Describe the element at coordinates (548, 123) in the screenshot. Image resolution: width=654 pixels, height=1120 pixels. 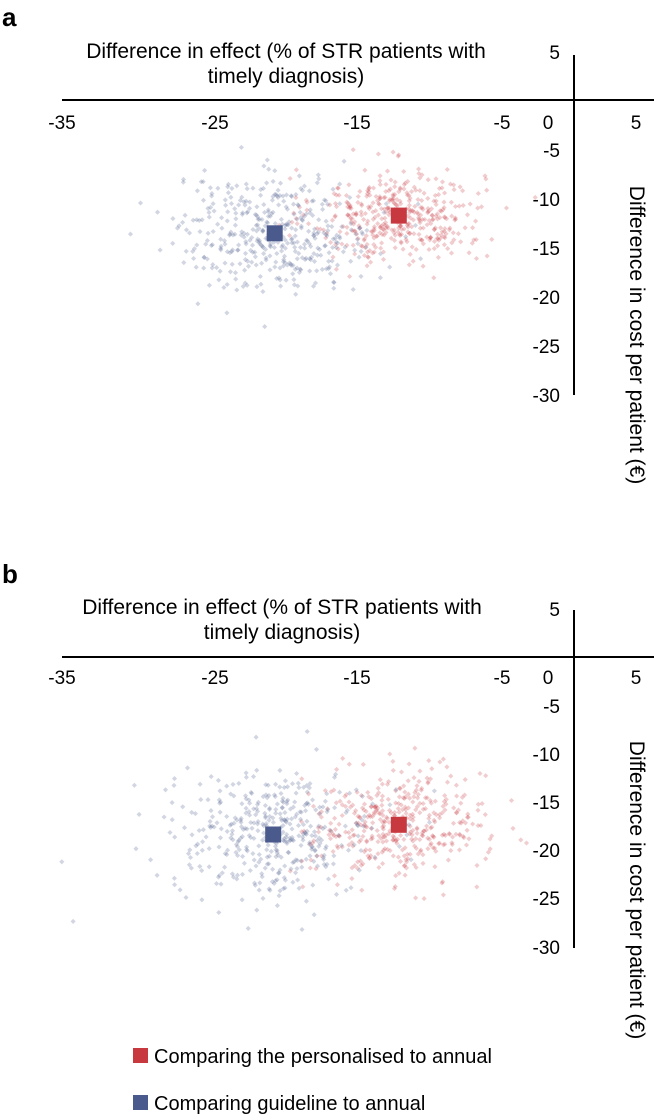
I see `x-tick-label: 0` at that location.